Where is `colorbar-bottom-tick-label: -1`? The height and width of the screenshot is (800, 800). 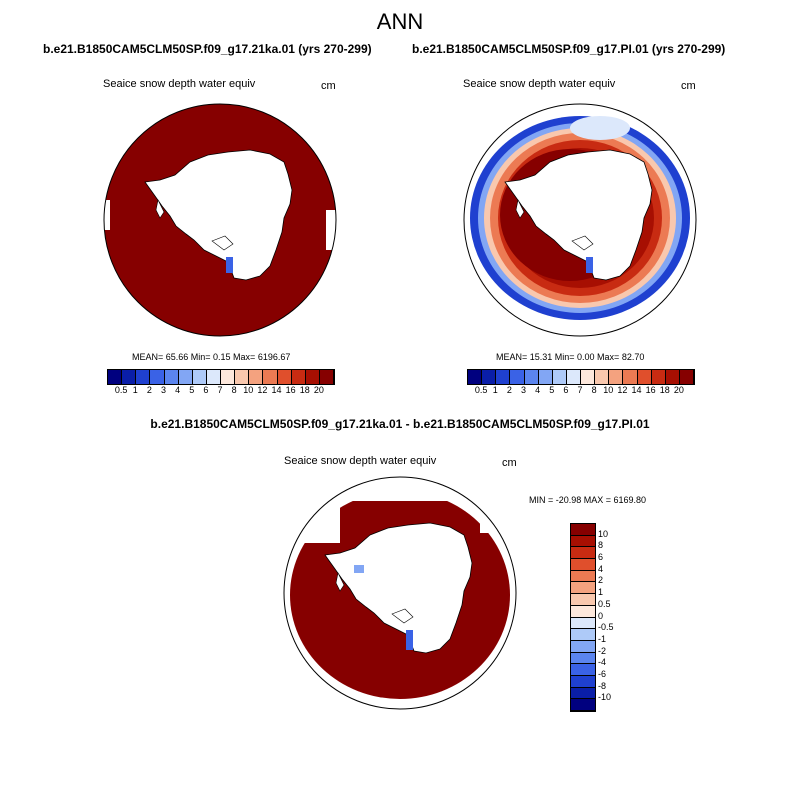 colorbar-bottom-tick-label: -1 is located at coordinates (602, 638).